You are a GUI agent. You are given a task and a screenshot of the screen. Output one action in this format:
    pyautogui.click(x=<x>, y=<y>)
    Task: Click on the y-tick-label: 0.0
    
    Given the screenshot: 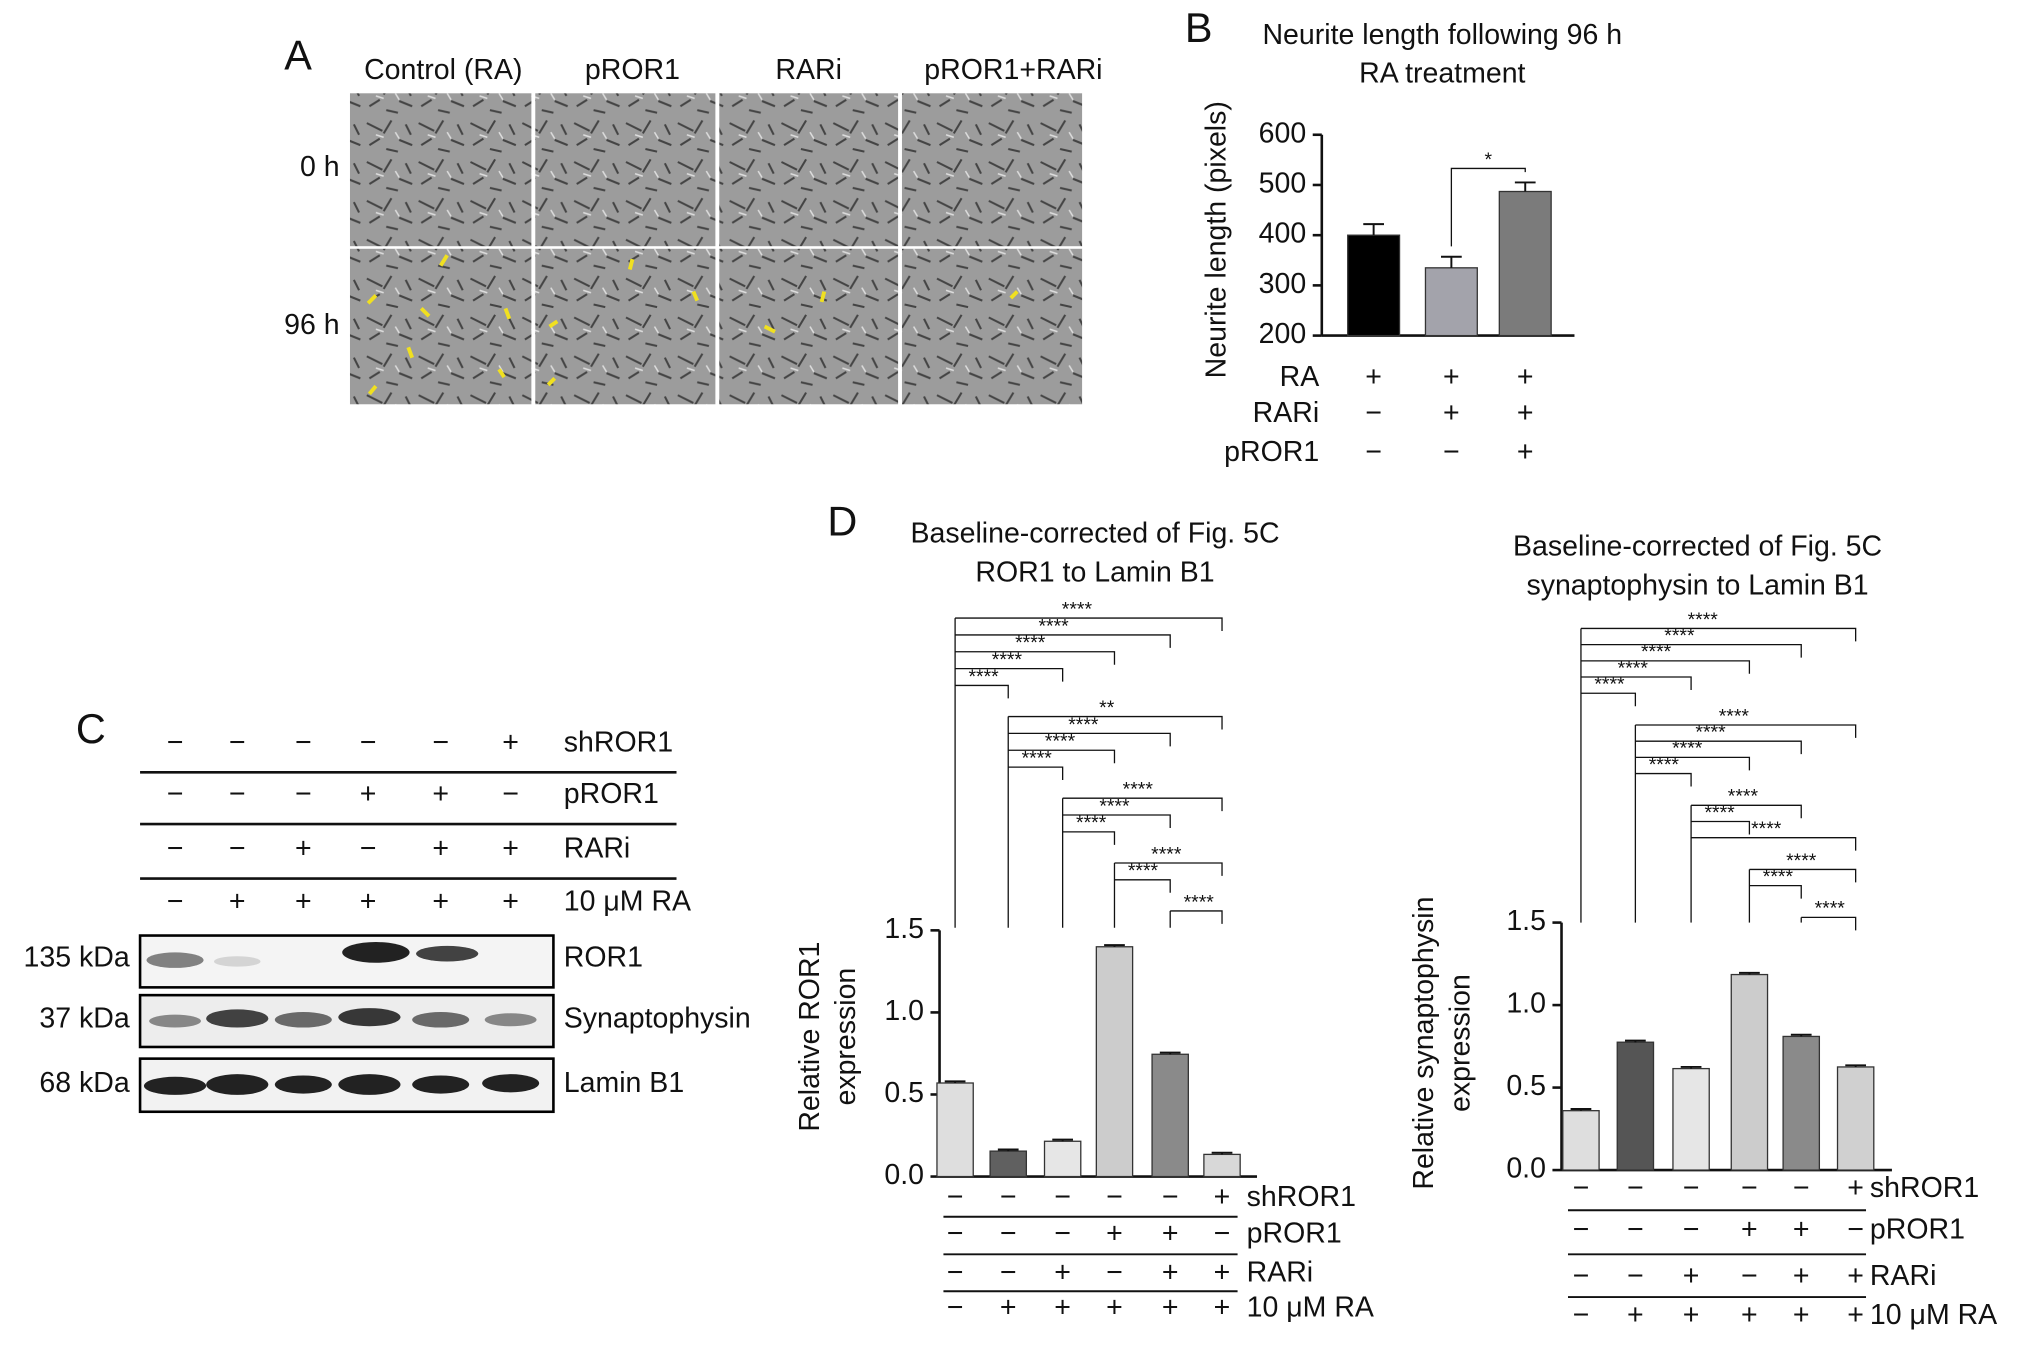 What is the action you would take?
    pyautogui.click(x=904, y=1175)
    